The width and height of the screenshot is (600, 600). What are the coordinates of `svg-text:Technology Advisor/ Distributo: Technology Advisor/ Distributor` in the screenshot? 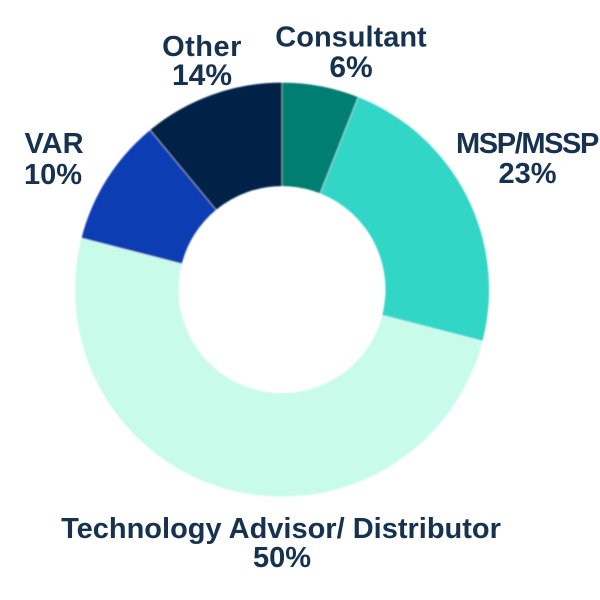 It's located at (281, 529).